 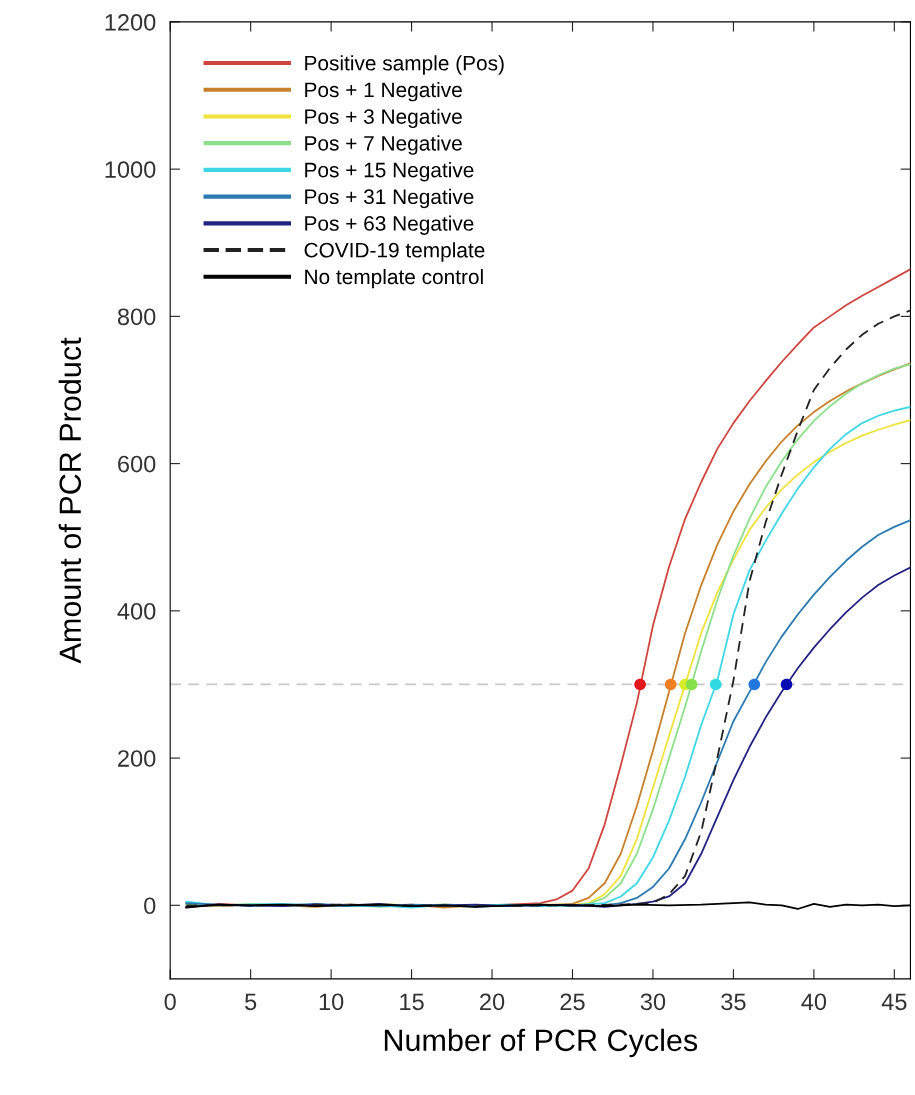 I want to click on y-tick-label: 1200, so click(x=130, y=22).